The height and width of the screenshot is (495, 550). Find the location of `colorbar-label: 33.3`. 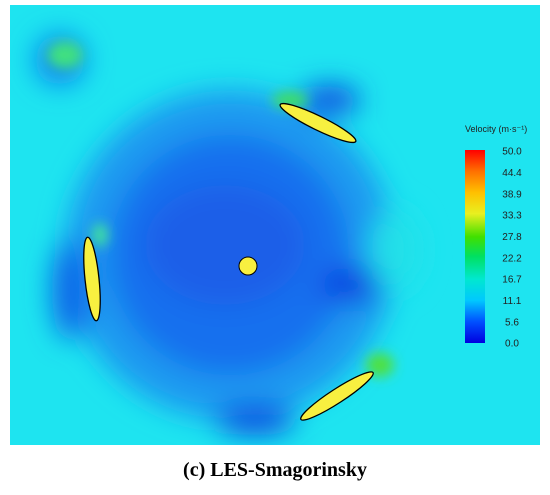

colorbar-label: 33.3 is located at coordinates (512, 216).